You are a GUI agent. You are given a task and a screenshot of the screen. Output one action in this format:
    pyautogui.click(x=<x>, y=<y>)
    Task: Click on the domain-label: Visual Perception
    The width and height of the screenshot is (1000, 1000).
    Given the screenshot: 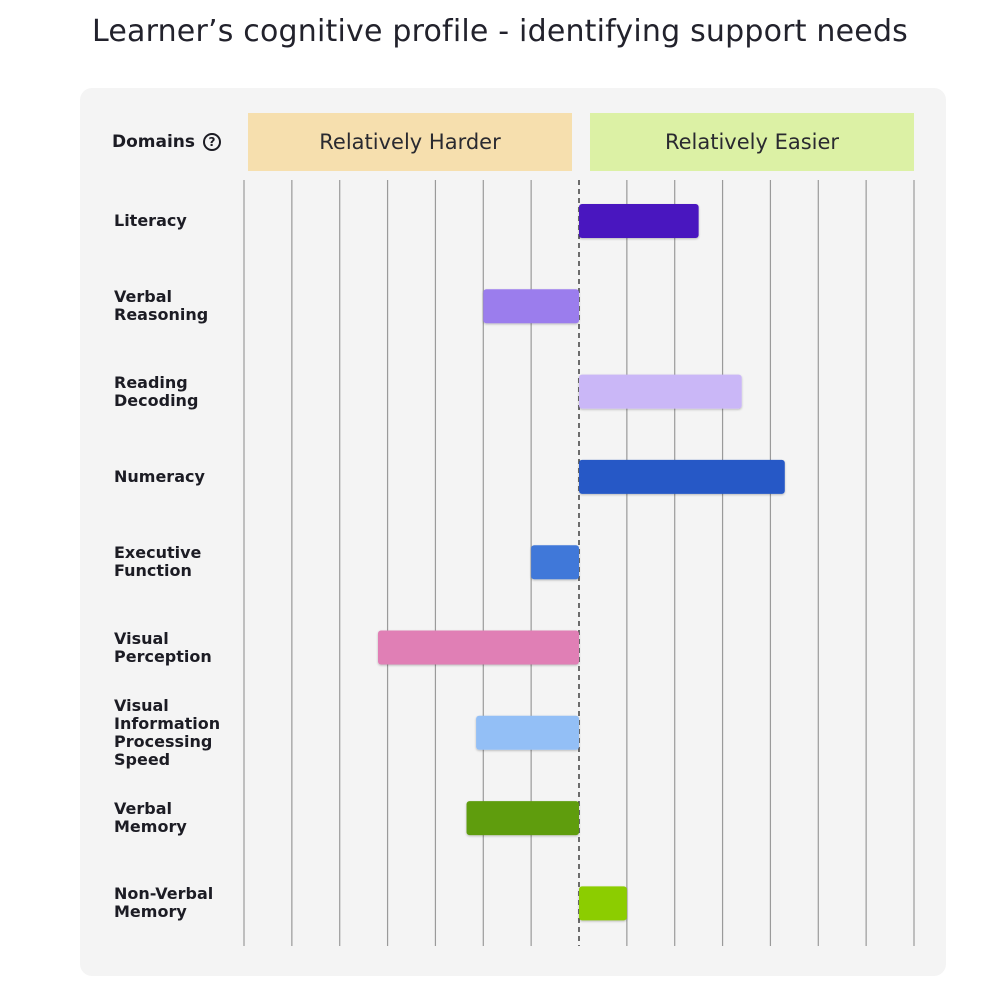 What is the action you would take?
    pyautogui.click(x=163, y=647)
    